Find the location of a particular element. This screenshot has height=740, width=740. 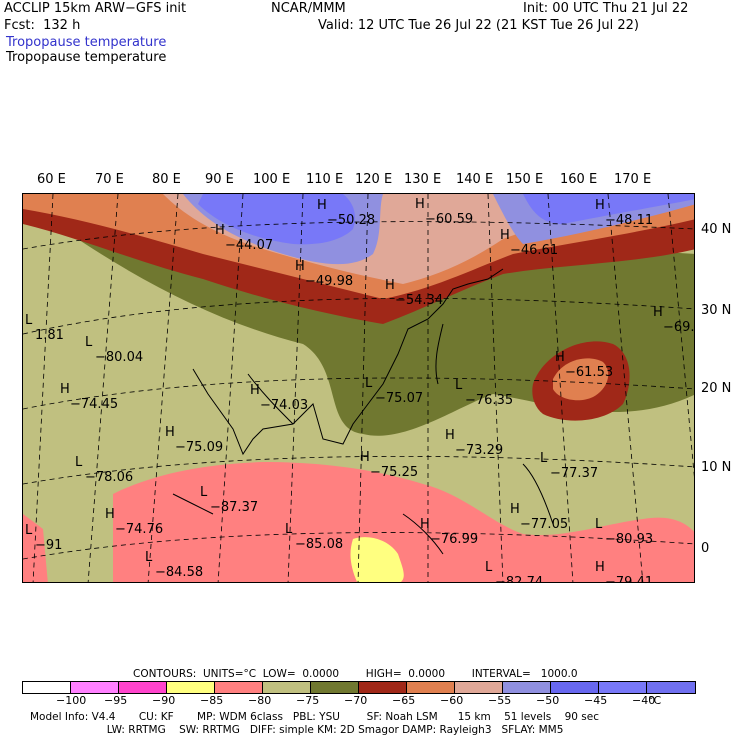

pressure-extreme-marker: L−84.58 is located at coordinates (174, 565).